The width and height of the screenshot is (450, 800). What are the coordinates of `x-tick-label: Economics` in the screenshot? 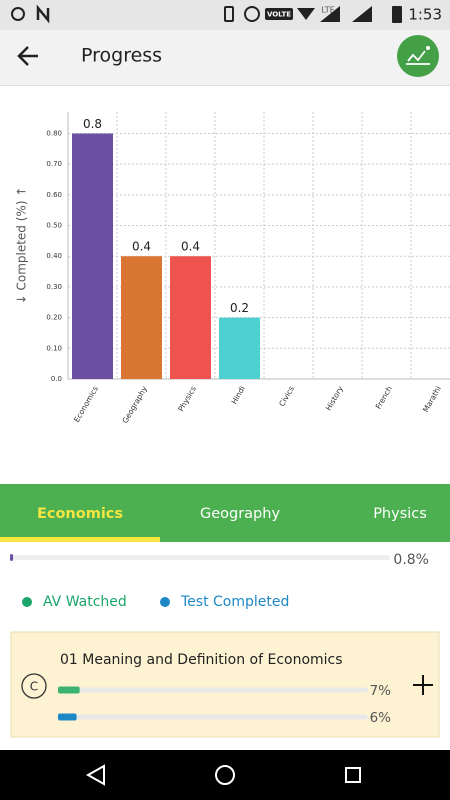 It's located at (86, 403).